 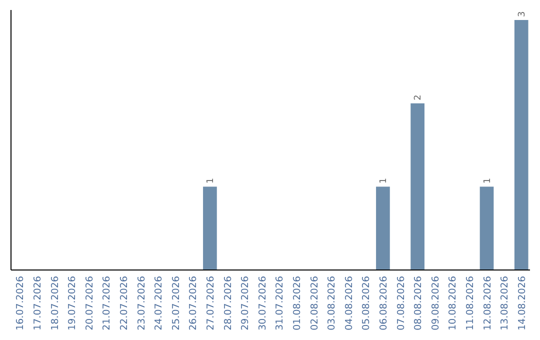 What do you see at coordinates (55, 303) in the screenshot?
I see `x-tick-label: 18.07.2026` at bounding box center [55, 303].